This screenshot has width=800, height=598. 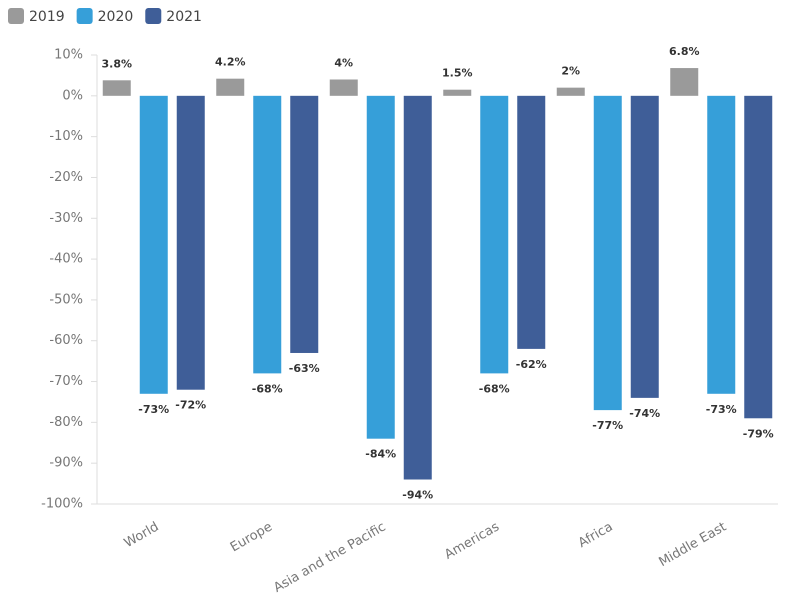 What do you see at coordinates (692, 545) in the screenshot?
I see `x-tick-label: Middle East` at bounding box center [692, 545].